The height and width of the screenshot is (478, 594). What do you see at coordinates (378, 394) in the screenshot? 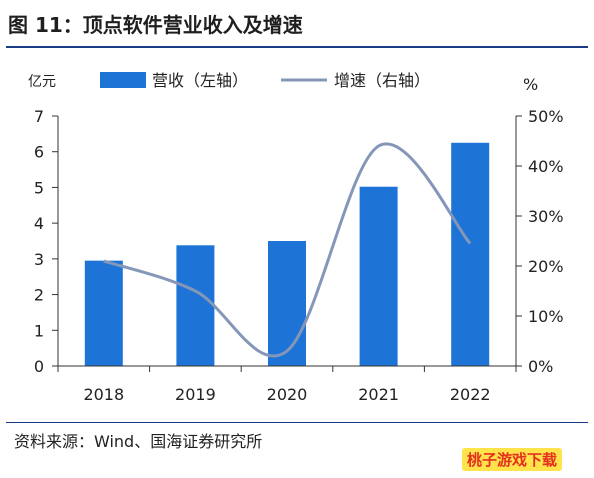
I see `x-axis-tick-label: 2021` at bounding box center [378, 394].